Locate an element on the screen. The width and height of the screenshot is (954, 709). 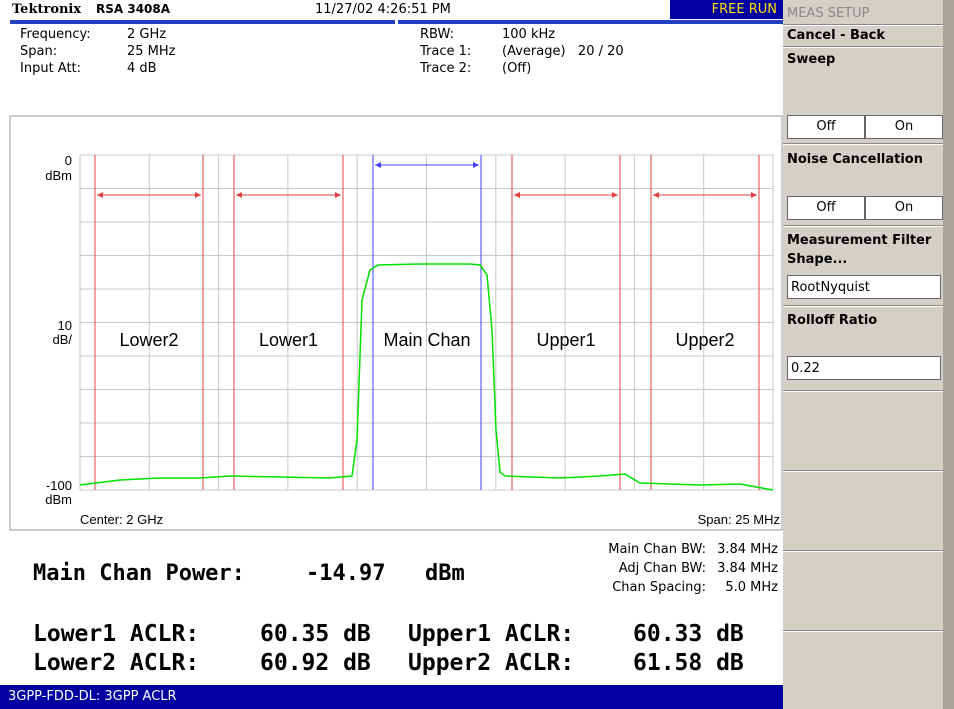
channel-label: Lower2 is located at coordinates (148, 340).